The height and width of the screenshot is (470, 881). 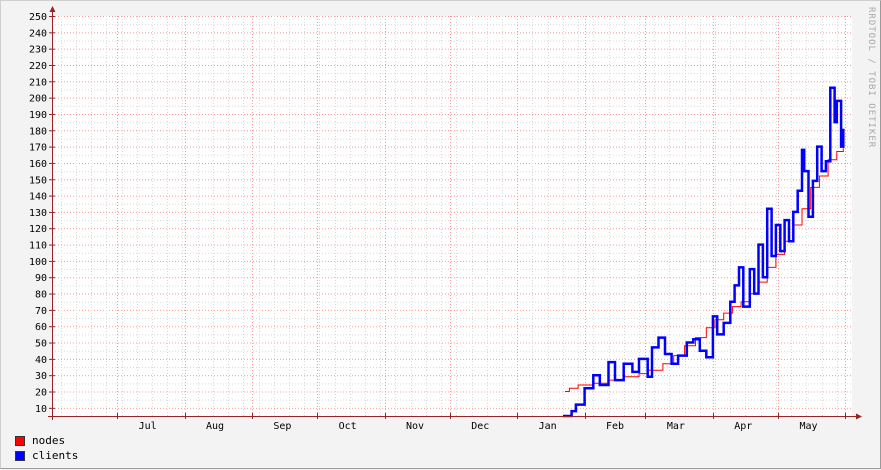 What do you see at coordinates (38, 33) in the screenshot?
I see `y-tick-label: 240` at bounding box center [38, 33].